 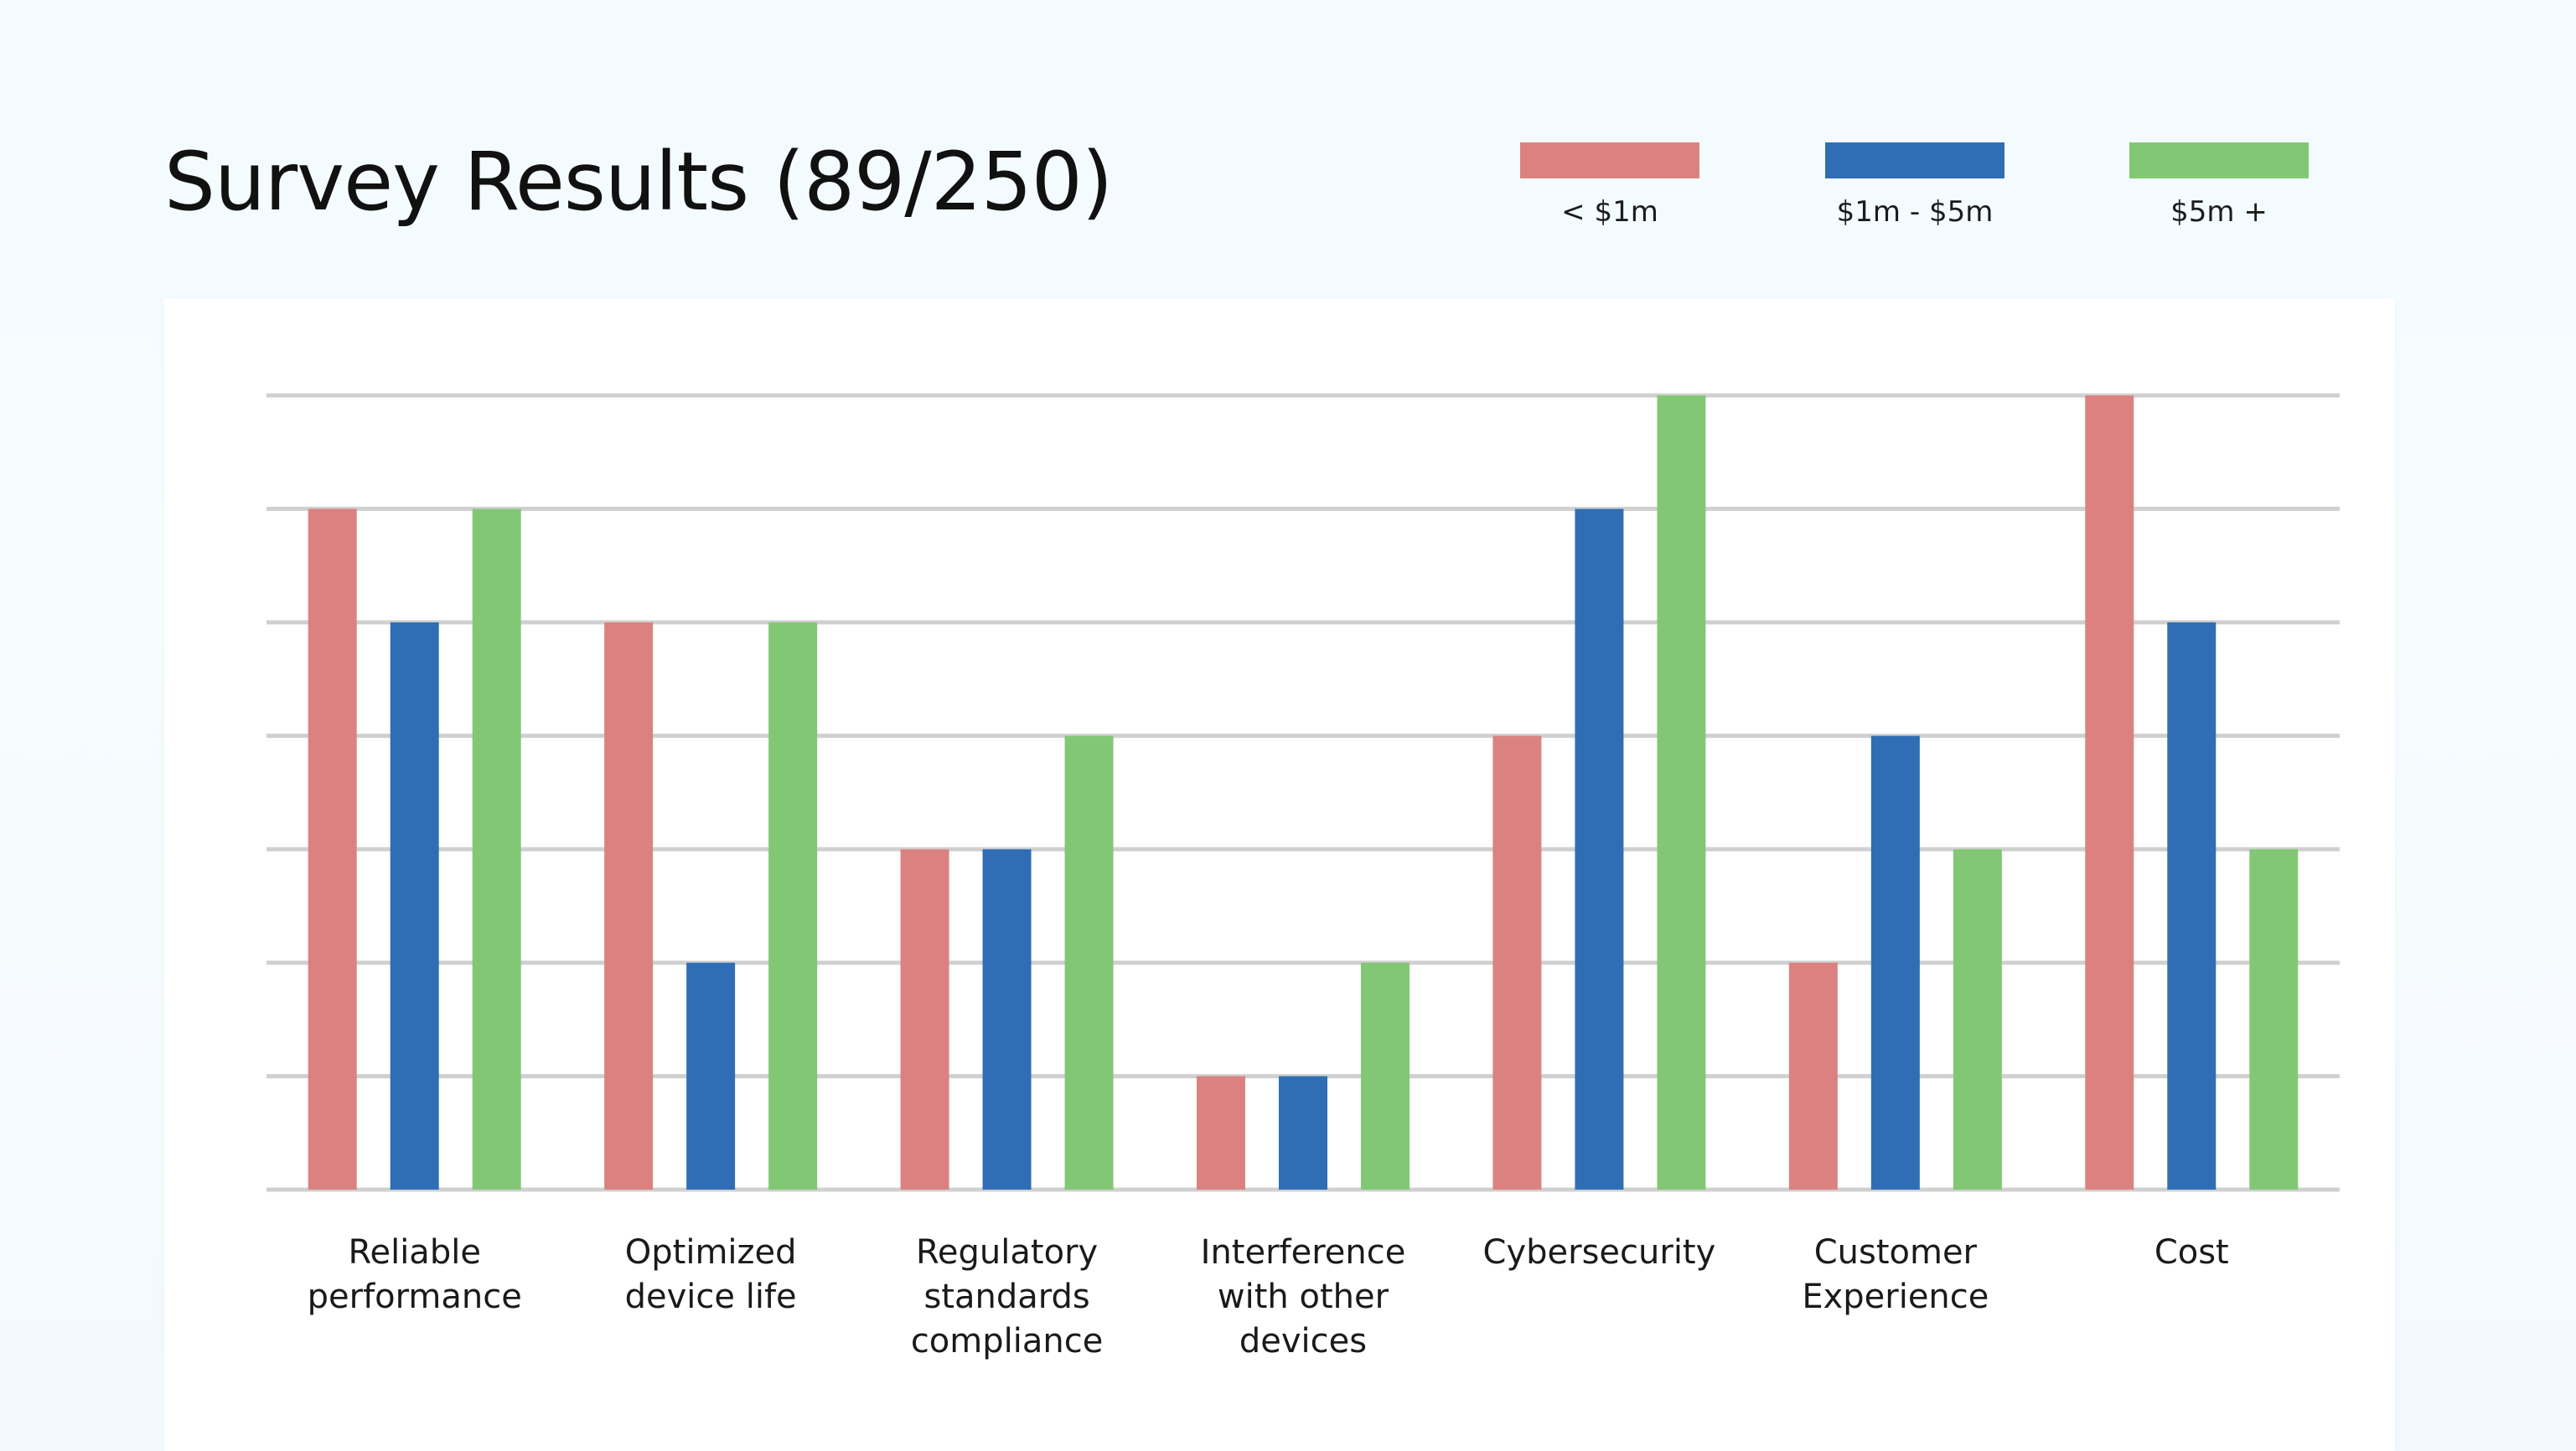 I want to click on category-label-line: Experience, so click(x=1895, y=1297).